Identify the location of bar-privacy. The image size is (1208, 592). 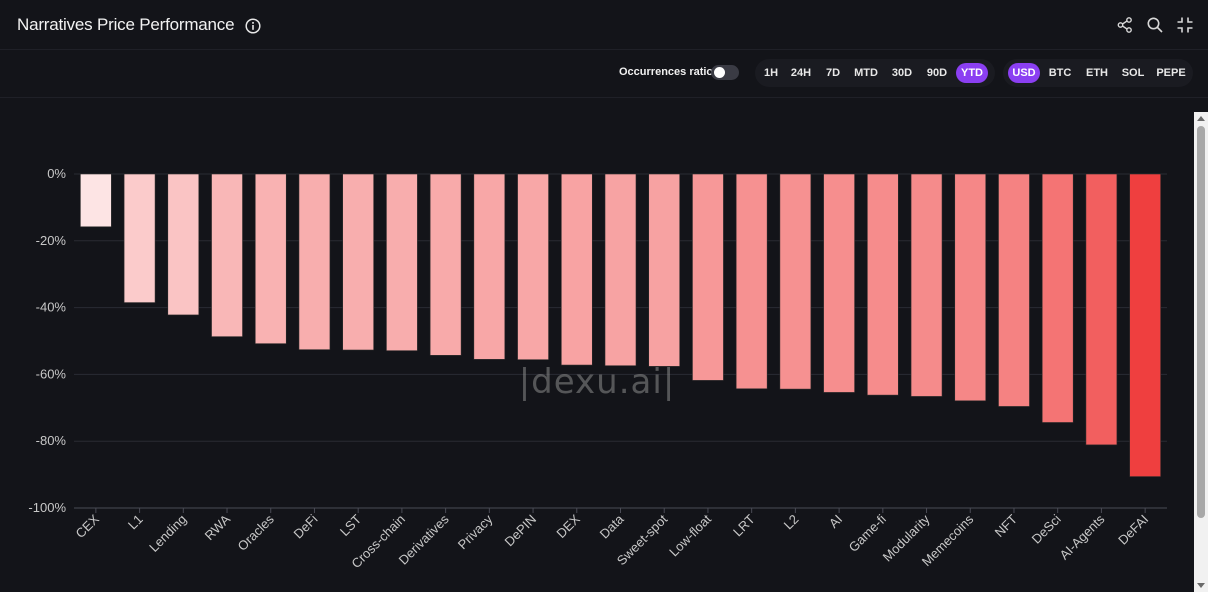
(489, 266).